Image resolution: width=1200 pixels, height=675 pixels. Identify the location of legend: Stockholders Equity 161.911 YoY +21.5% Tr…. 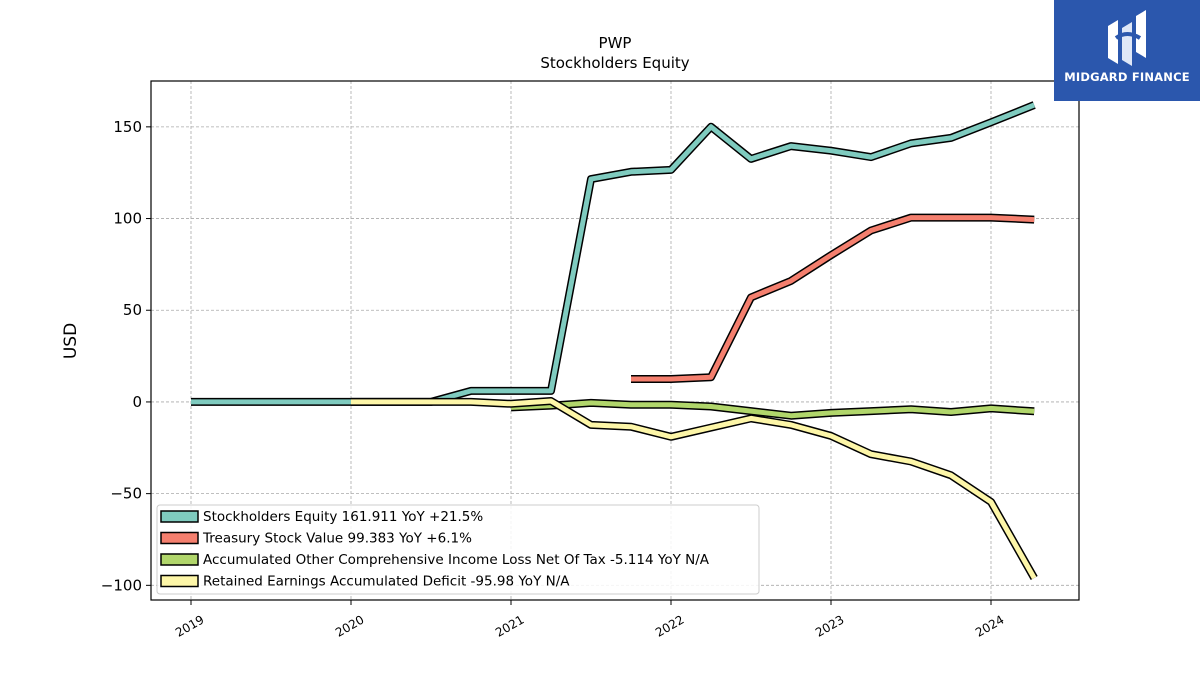
(458, 549).